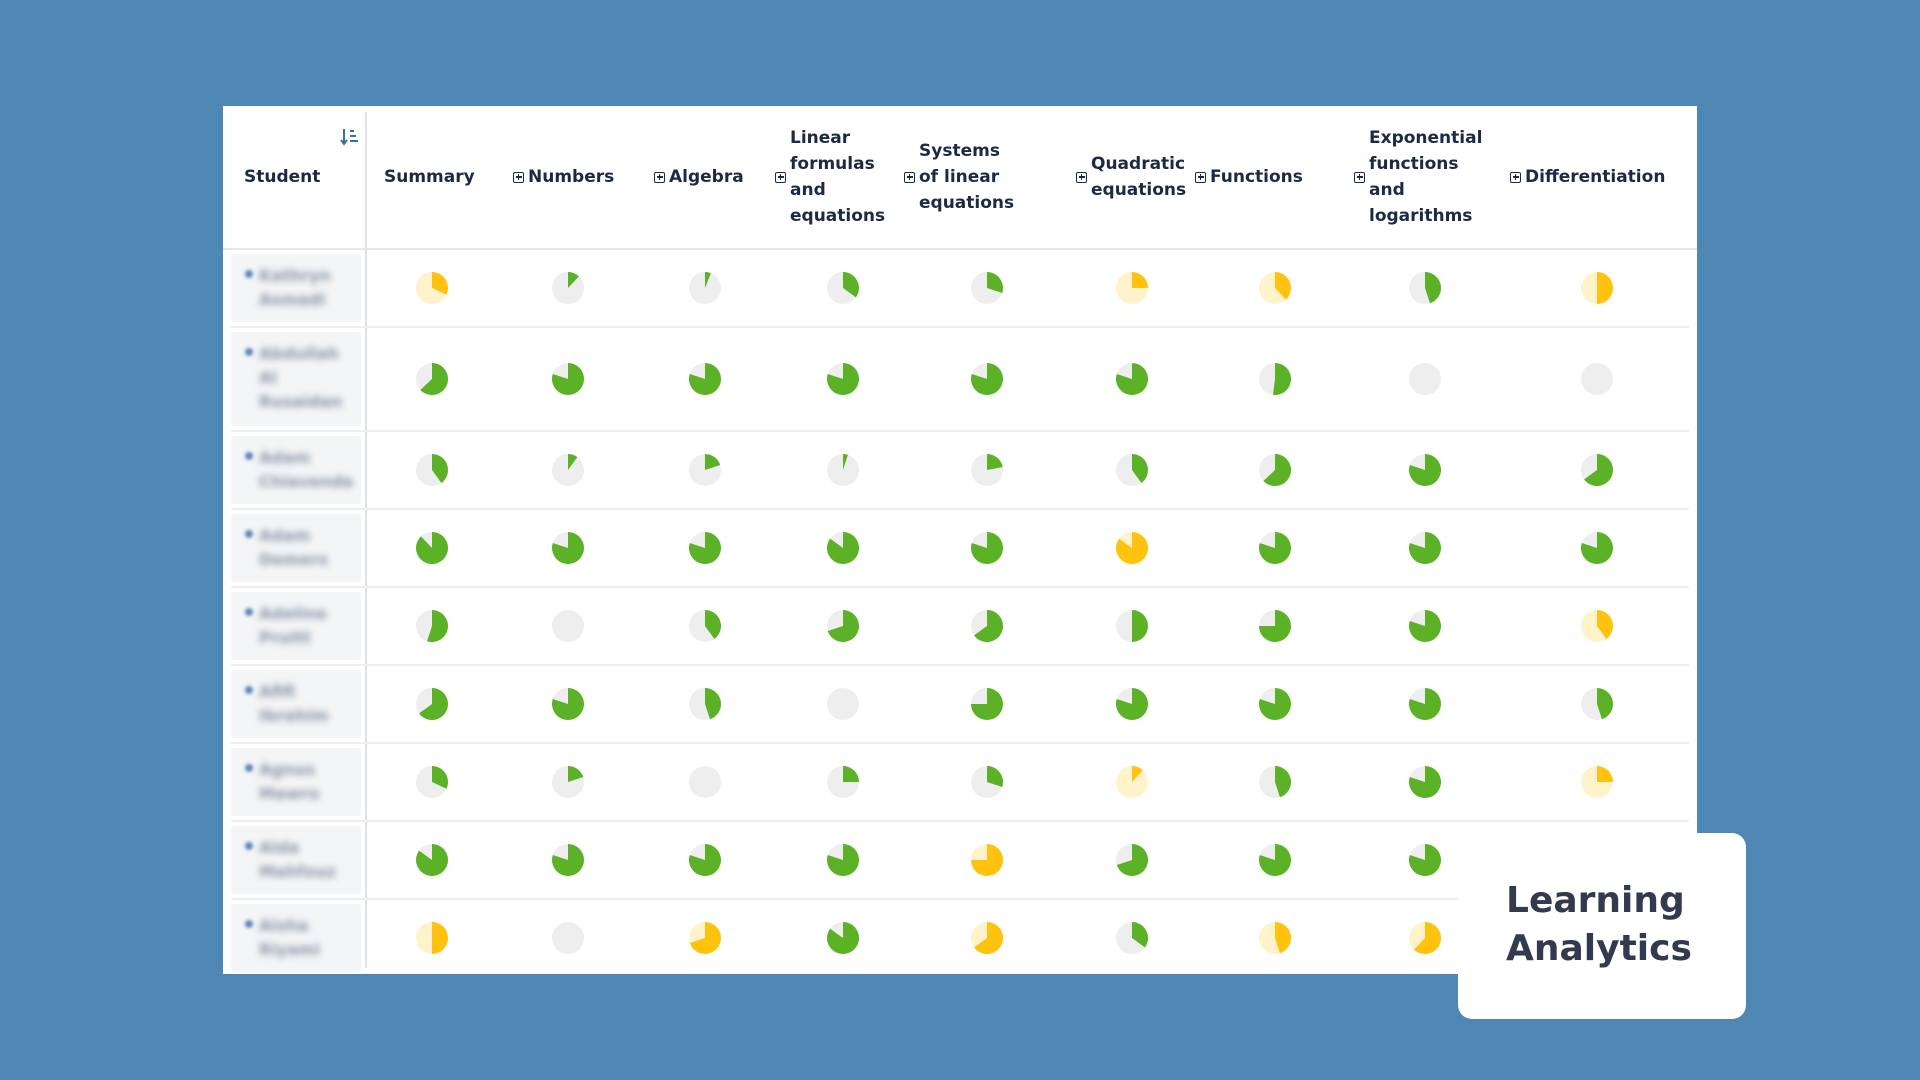 This screenshot has width=1920, height=1080. I want to click on column-header-numbers: Numbers, so click(563, 177).